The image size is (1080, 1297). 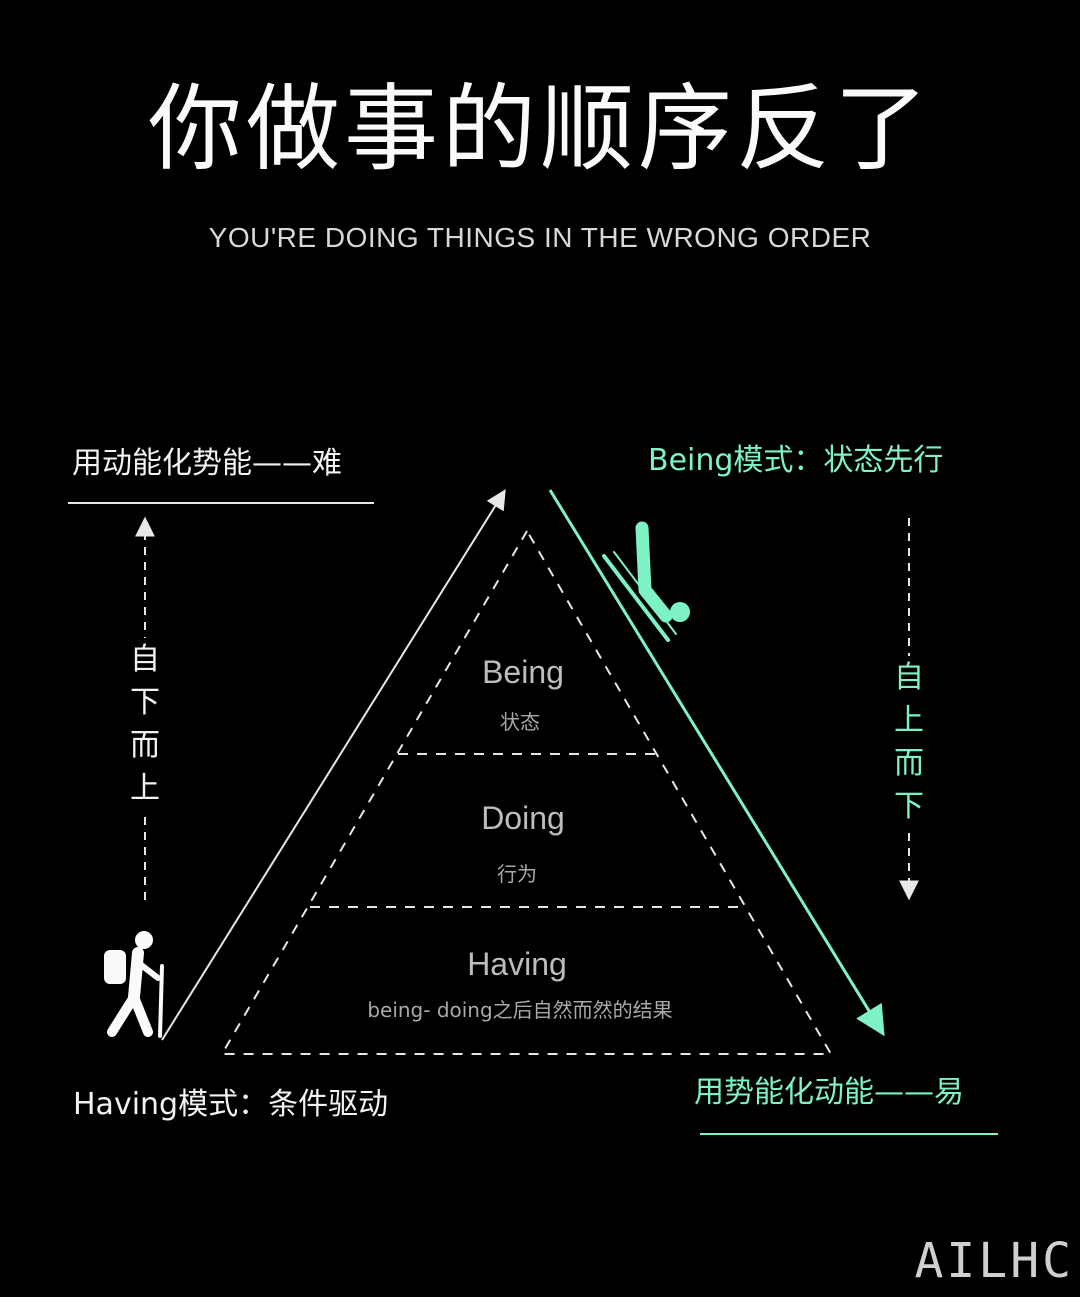 What do you see at coordinates (646, 581) in the screenshot?
I see `sledder-icon` at bounding box center [646, 581].